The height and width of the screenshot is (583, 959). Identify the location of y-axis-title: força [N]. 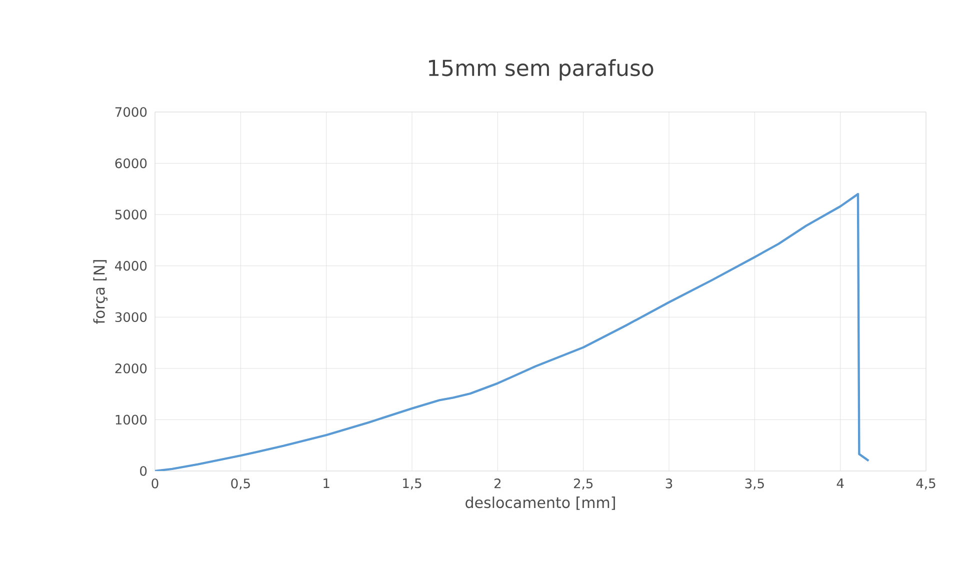
(100, 292).